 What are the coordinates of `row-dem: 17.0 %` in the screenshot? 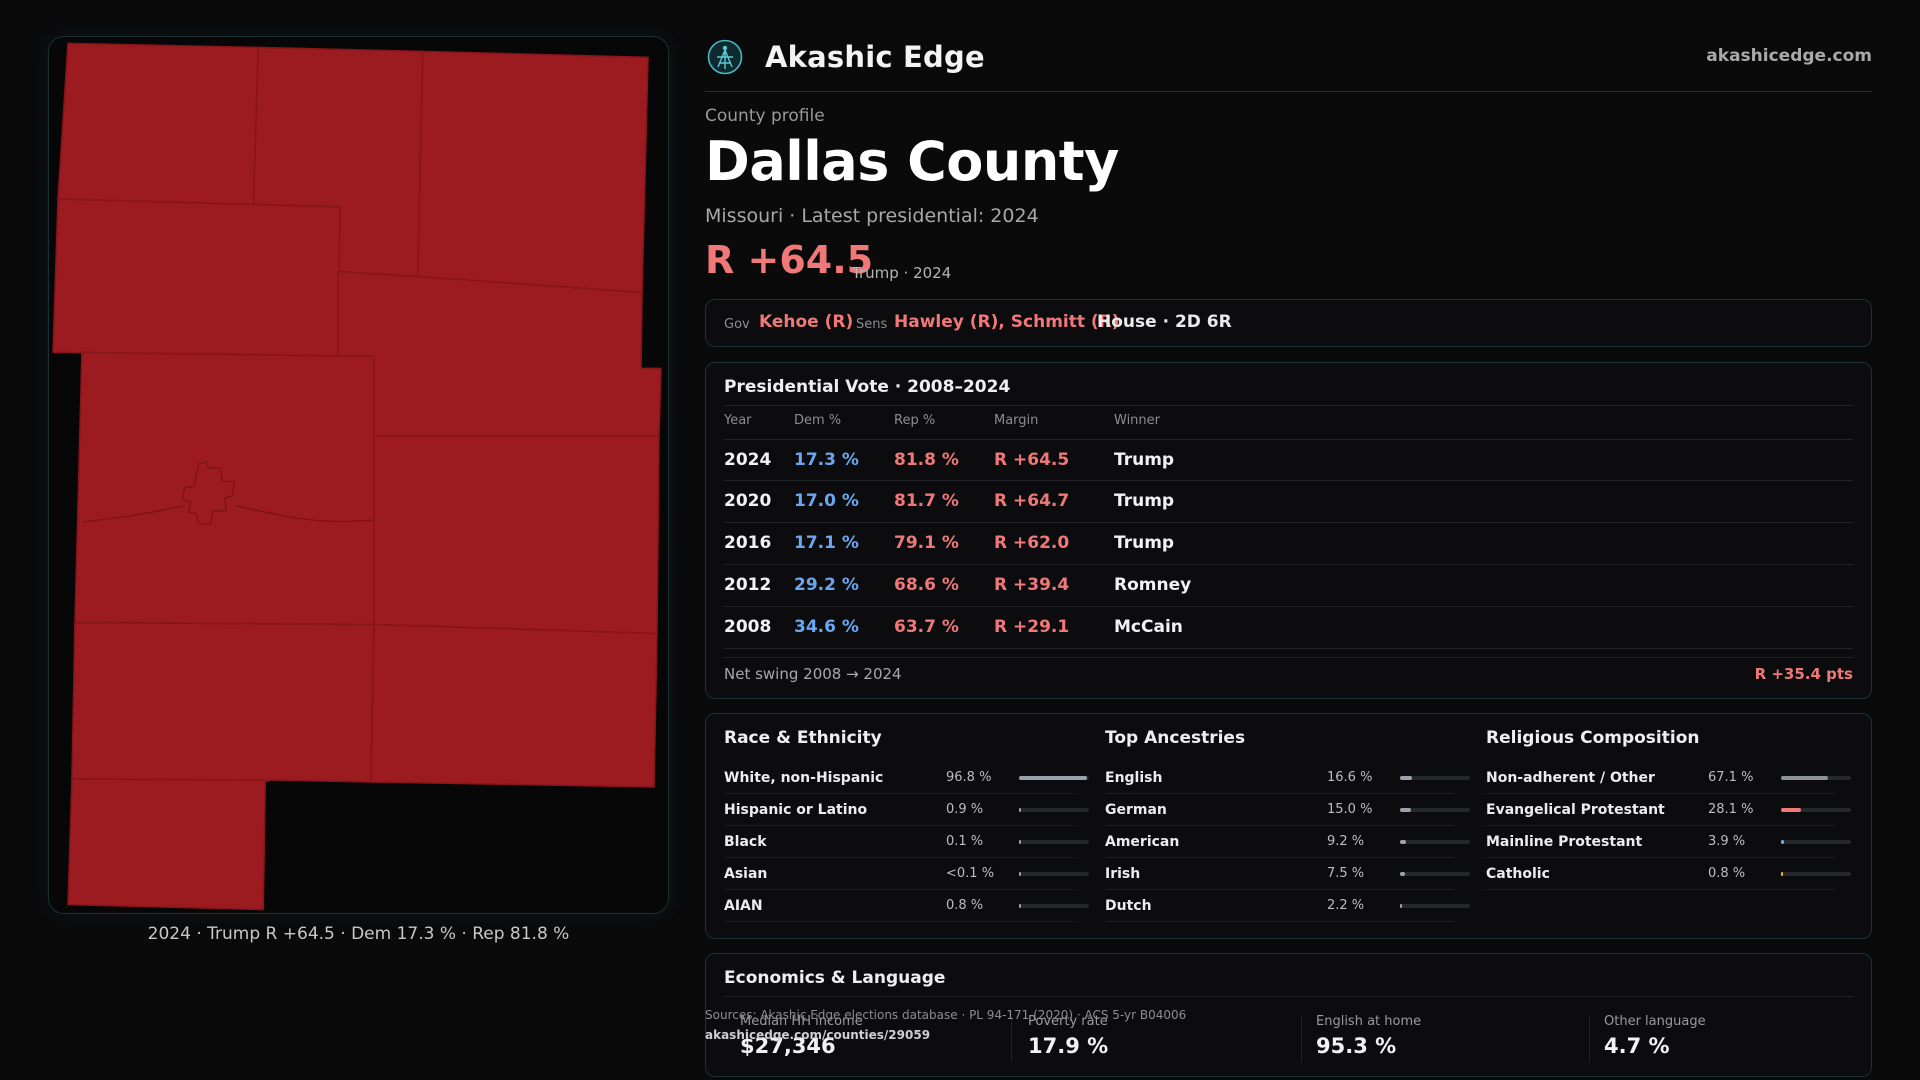 It's located at (826, 501).